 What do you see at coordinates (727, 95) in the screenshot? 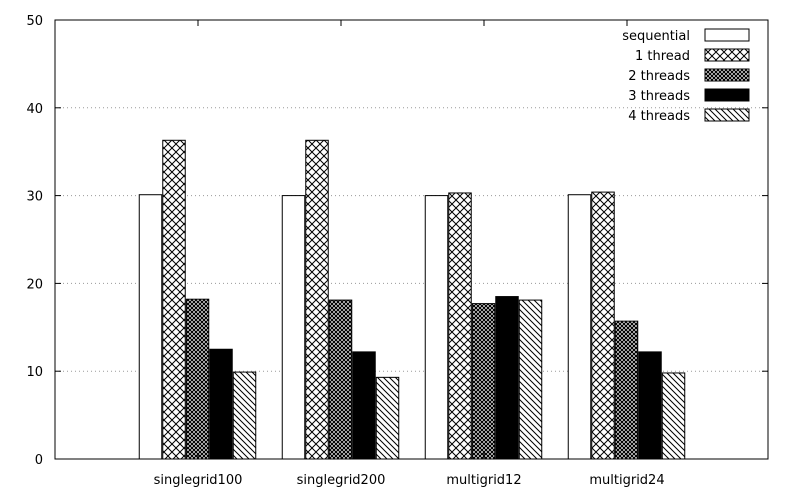
I see `legend-swatch-3-threads` at bounding box center [727, 95].